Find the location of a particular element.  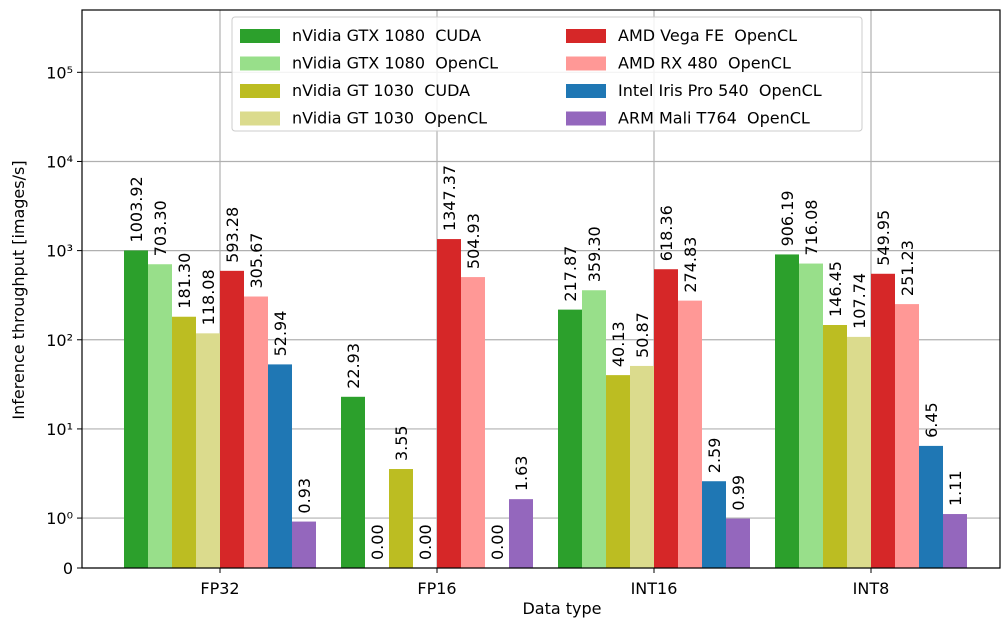

value-label: 549.95 is located at coordinates (883, 238).